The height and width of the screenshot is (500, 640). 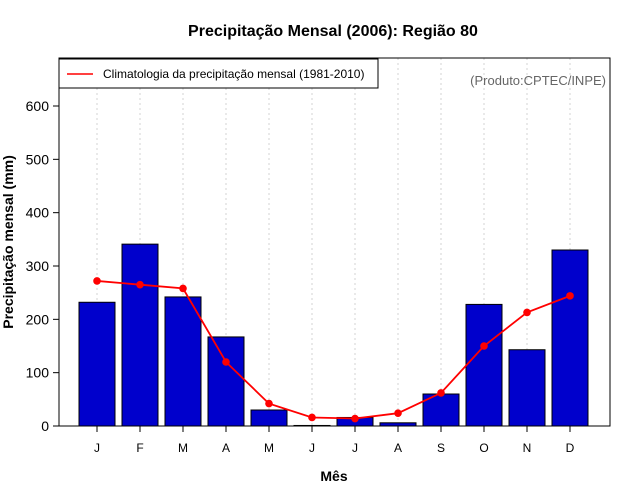 What do you see at coordinates (38, 106) in the screenshot?
I see `y-tick-label: 600` at bounding box center [38, 106].